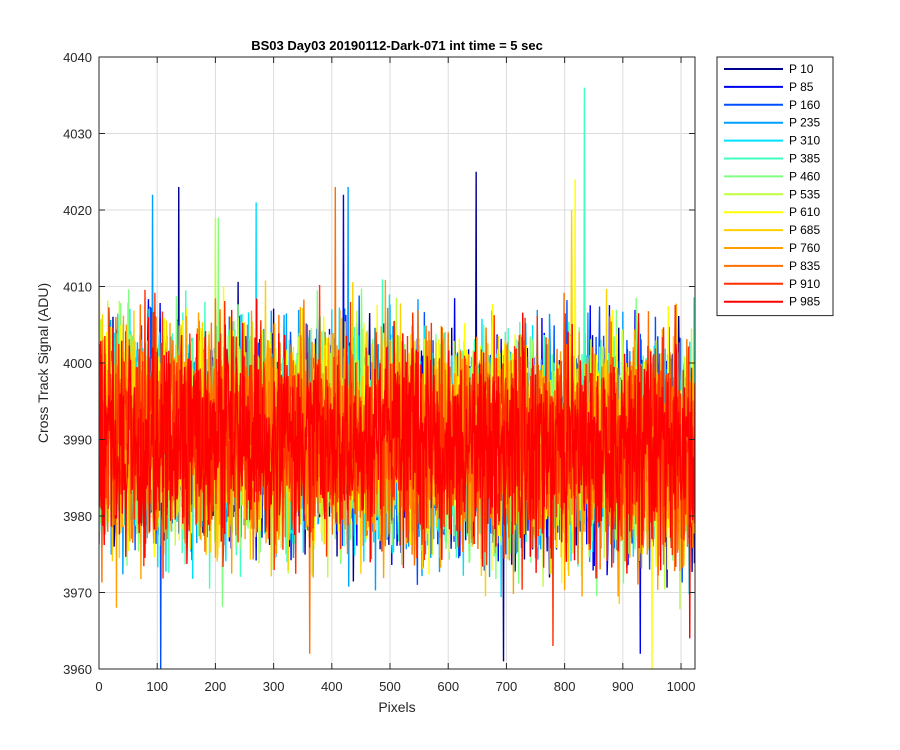 The height and width of the screenshot is (750, 900). I want to click on legend-label: P 535, so click(804, 194).